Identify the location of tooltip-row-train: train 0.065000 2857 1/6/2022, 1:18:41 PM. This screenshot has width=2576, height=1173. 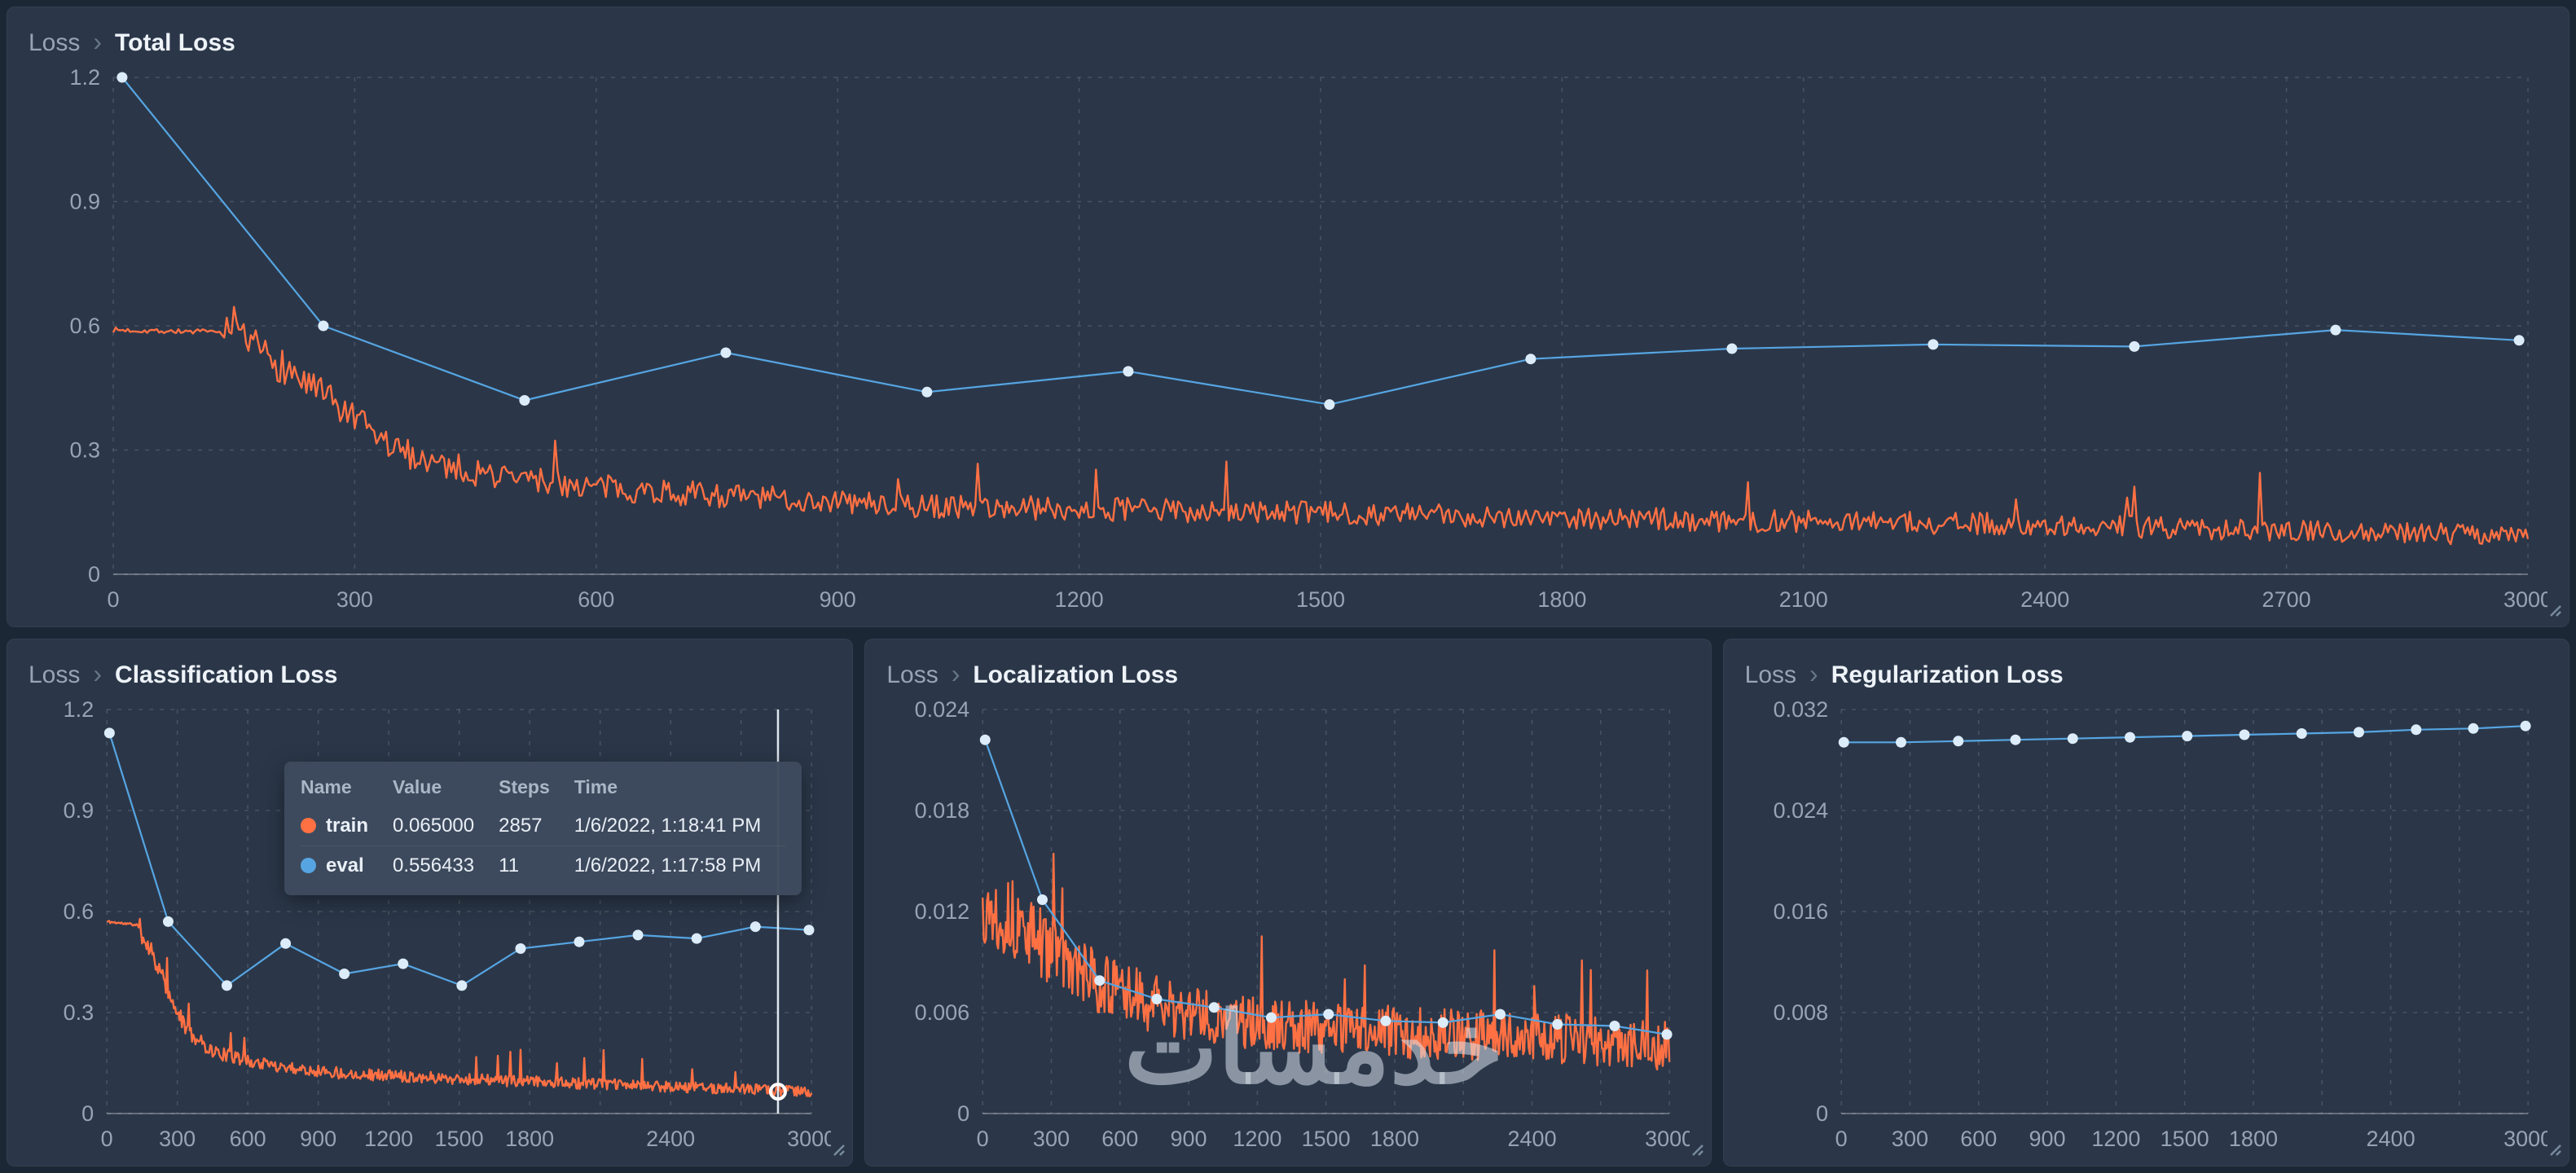
(543, 826).